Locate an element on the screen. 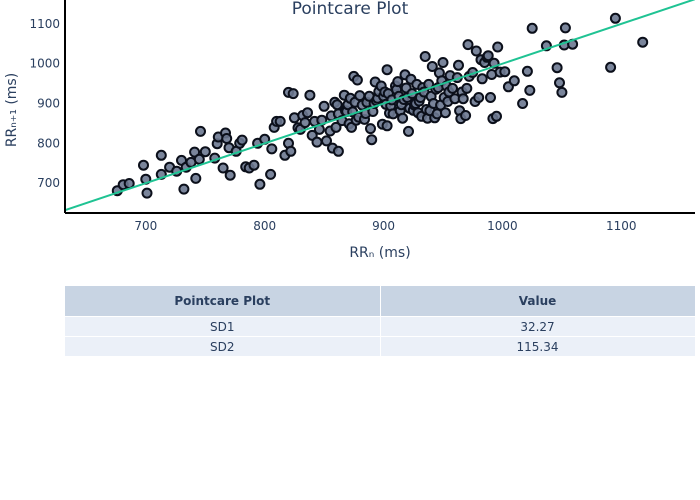 The height and width of the screenshot is (500, 700). y-tick-label: 900 is located at coordinates (48, 104).